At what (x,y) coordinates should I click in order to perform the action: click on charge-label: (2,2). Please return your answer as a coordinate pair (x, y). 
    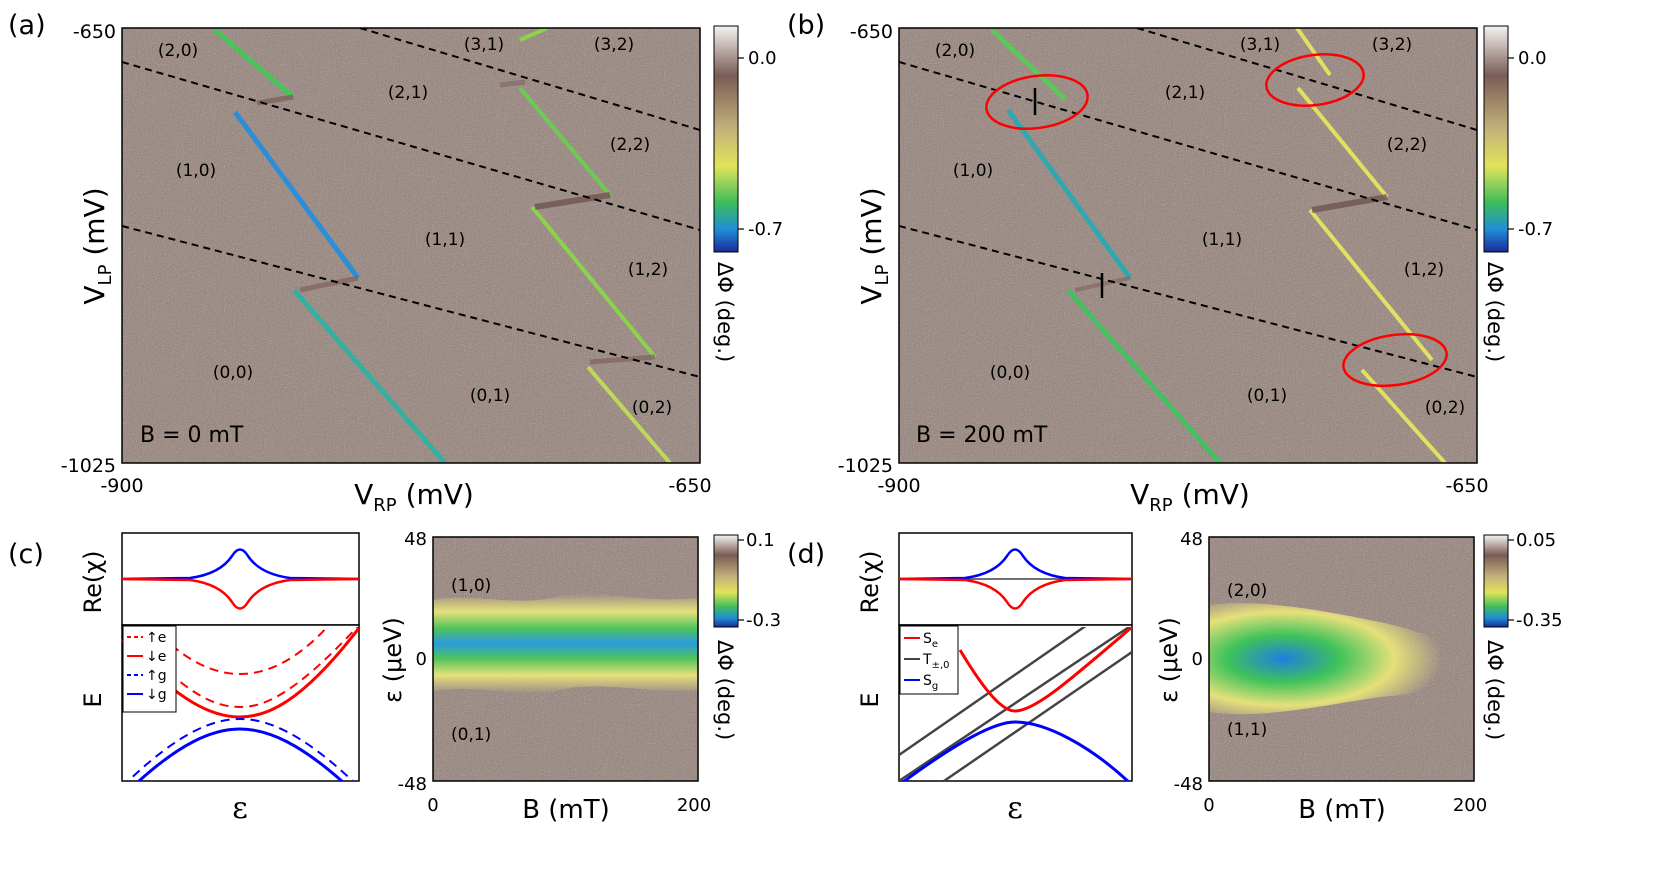
    Looking at the image, I should click on (1407, 145).